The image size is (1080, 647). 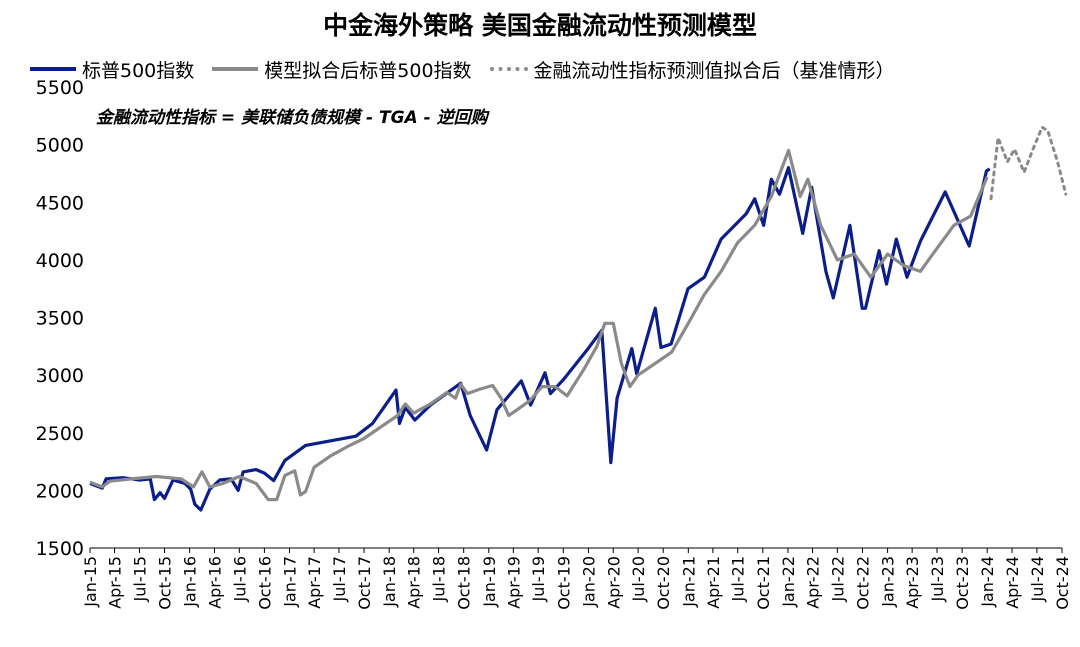 What do you see at coordinates (538, 579) in the screenshot?
I see `x-tick-label: Jul-19` at bounding box center [538, 579].